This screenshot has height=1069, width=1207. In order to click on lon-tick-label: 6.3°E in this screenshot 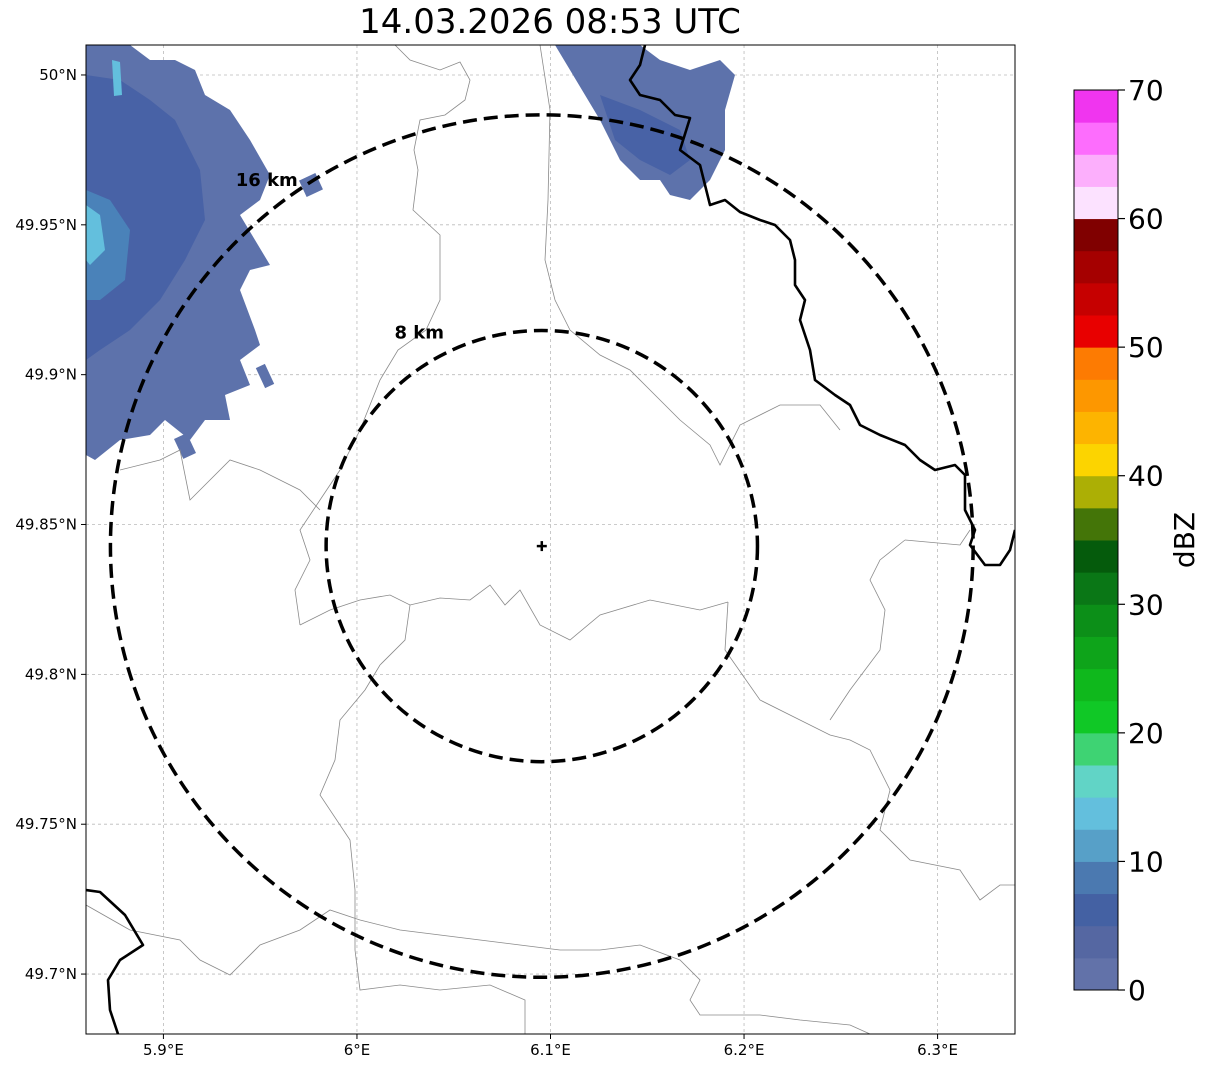, I will do `click(937, 1050)`.